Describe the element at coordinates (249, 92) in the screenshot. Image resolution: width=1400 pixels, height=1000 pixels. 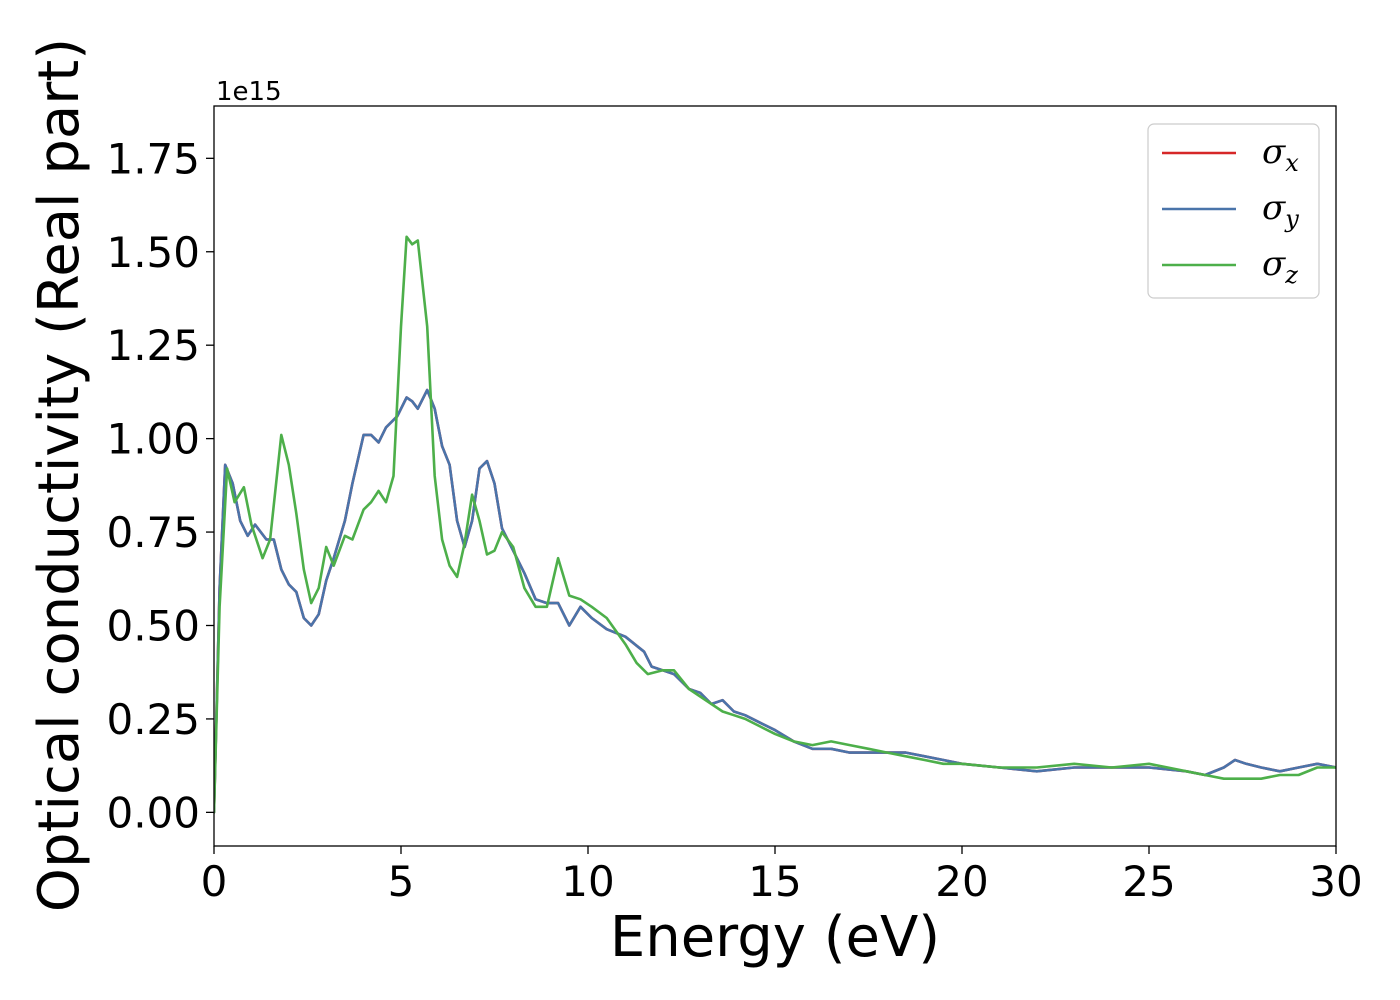
I see `y-offset-text: 1e15` at that location.